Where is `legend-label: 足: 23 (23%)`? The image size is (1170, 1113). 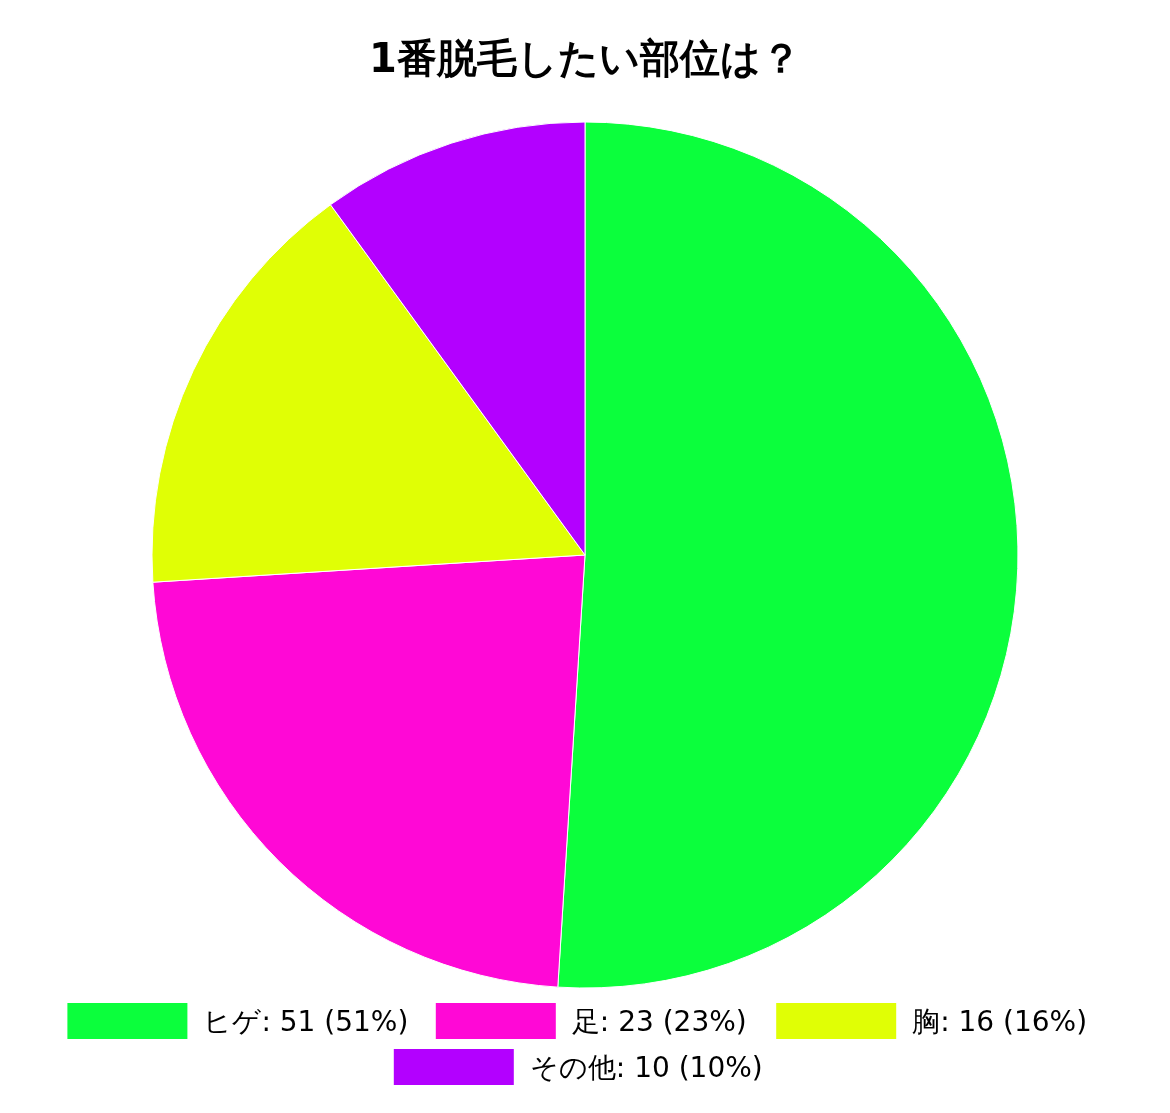 legend-label: 足: 23 (23%) is located at coordinates (659, 1021).